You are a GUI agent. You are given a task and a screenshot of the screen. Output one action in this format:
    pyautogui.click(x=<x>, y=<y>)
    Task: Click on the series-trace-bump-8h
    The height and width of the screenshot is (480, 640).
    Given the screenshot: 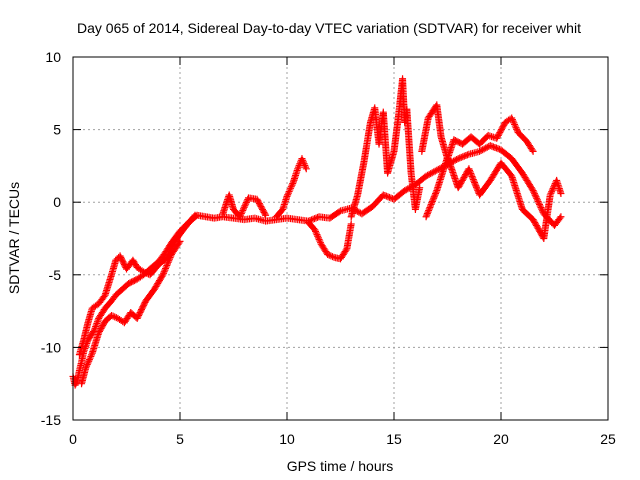 What is the action you would take?
    pyautogui.click(x=244, y=206)
    